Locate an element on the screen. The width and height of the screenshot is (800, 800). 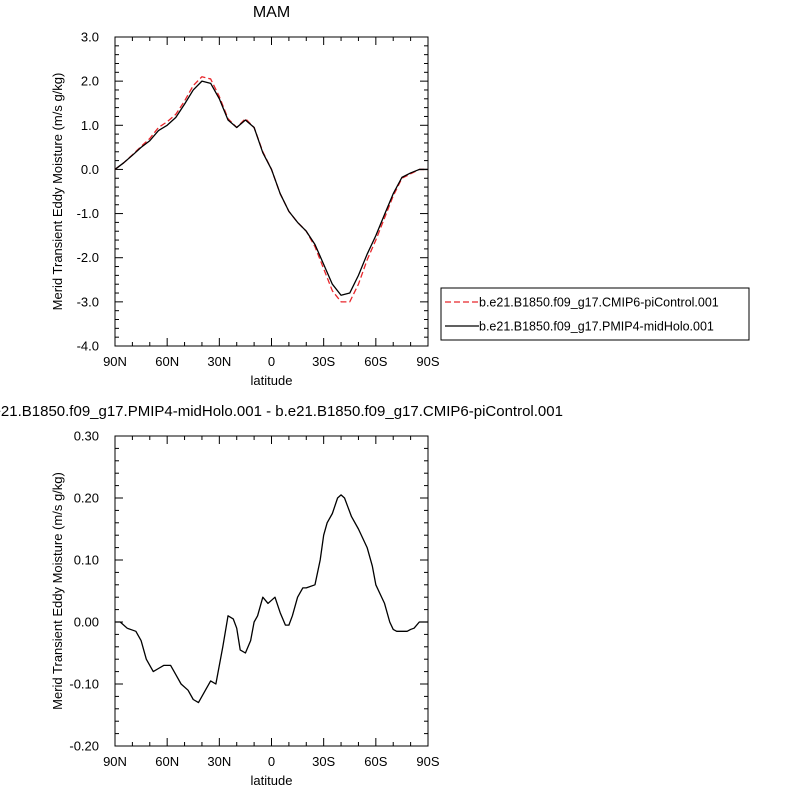
y-tick-label: 0.20 is located at coordinates (86, 498).